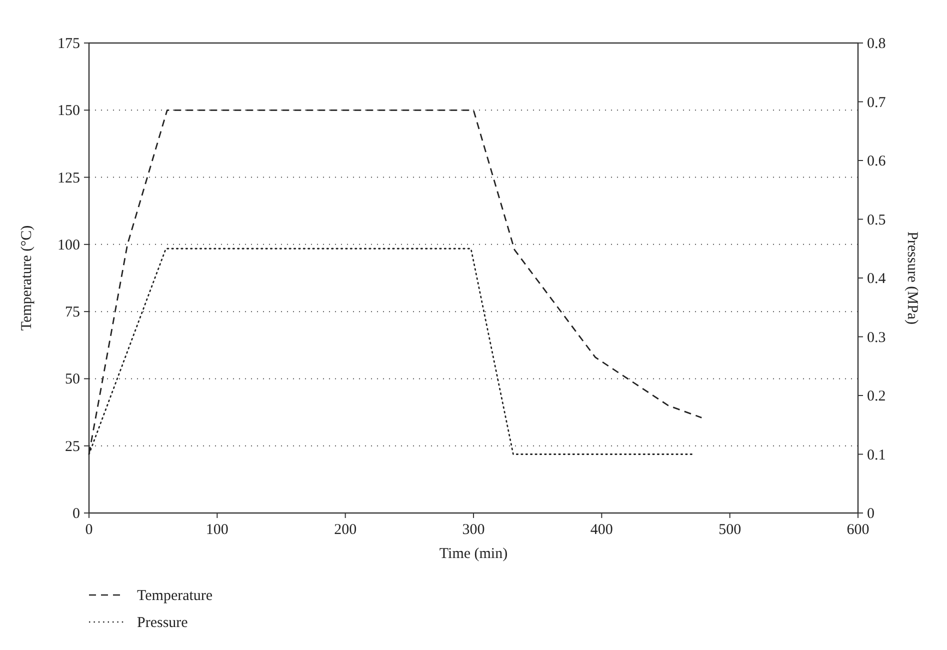 This screenshot has width=947, height=650. I want to click on y2-tick-label: 0.4, so click(876, 279).